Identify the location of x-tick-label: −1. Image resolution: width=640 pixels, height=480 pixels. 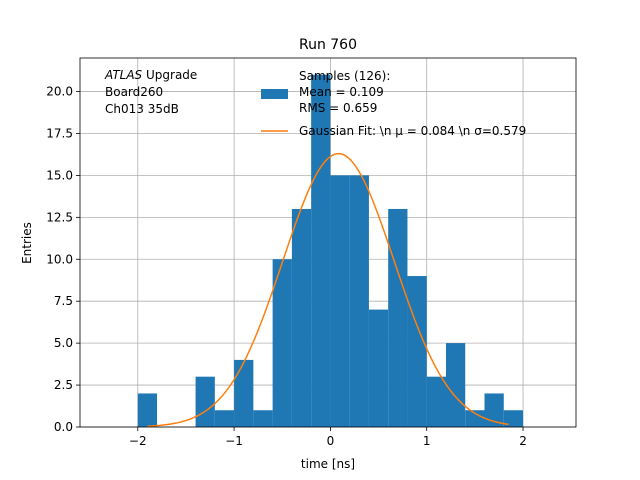
(234, 441).